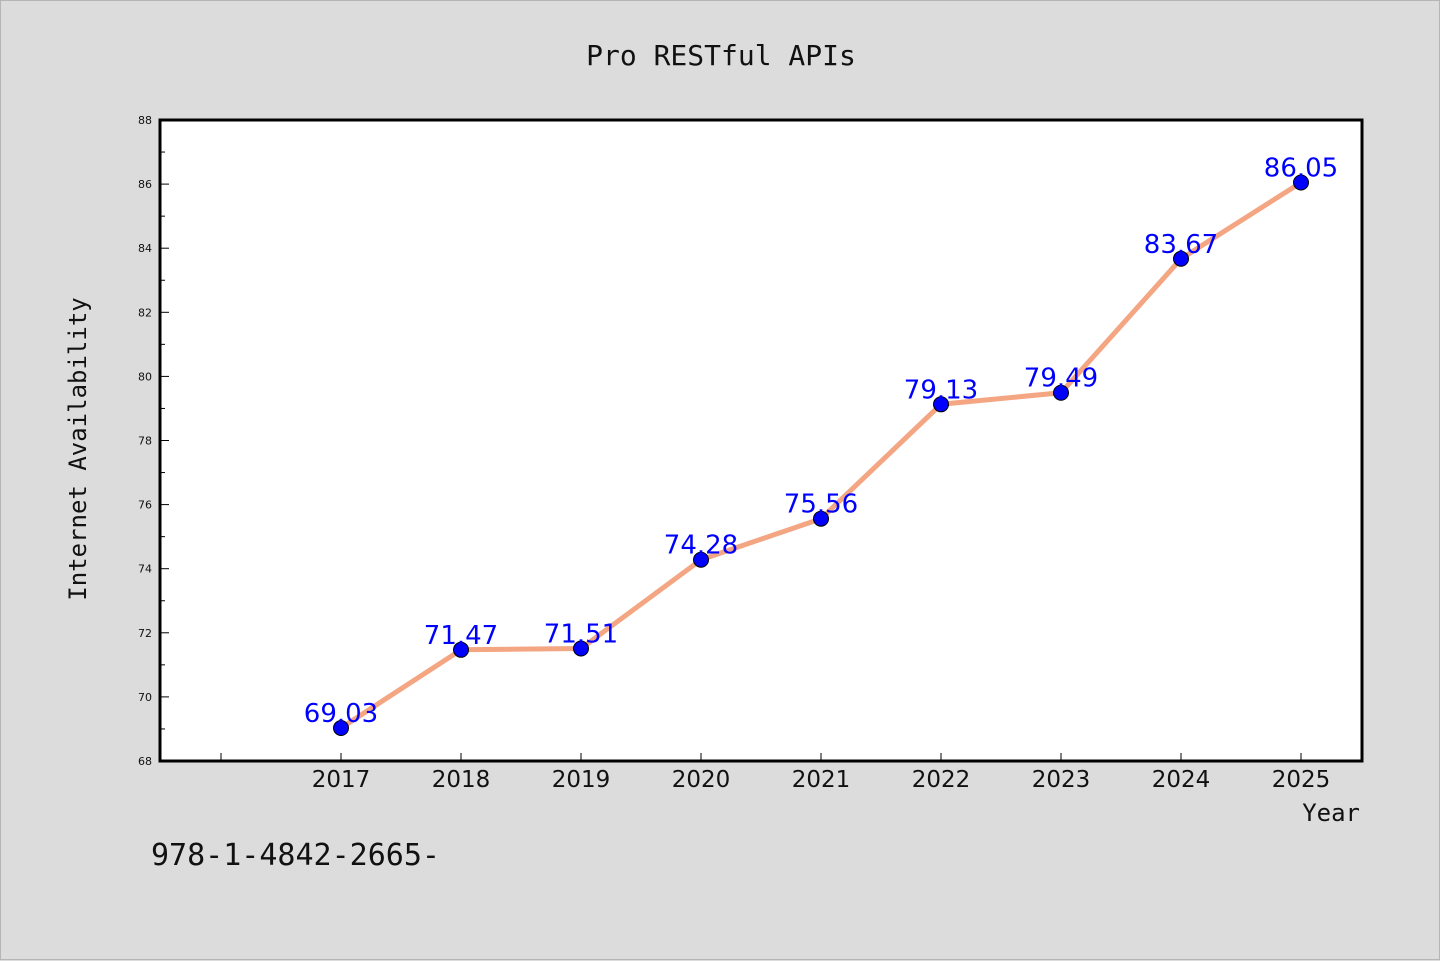 The width and height of the screenshot is (1440, 961). Describe the element at coordinates (145, 633) in the screenshot. I see `y-tick-label: 72` at that location.